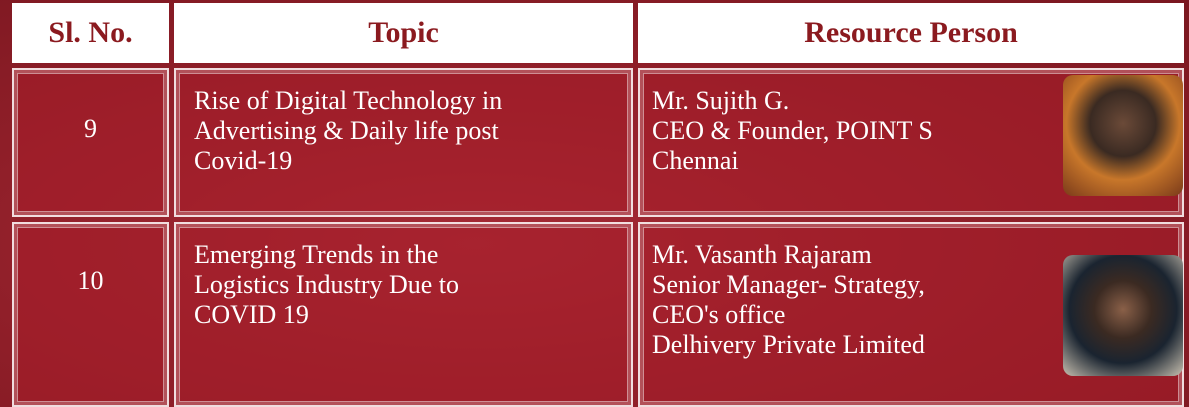 The width and height of the screenshot is (1189, 407). What do you see at coordinates (316, 254) in the screenshot?
I see `topic-line: Emerging Trends in the` at bounding box center [316, 254].